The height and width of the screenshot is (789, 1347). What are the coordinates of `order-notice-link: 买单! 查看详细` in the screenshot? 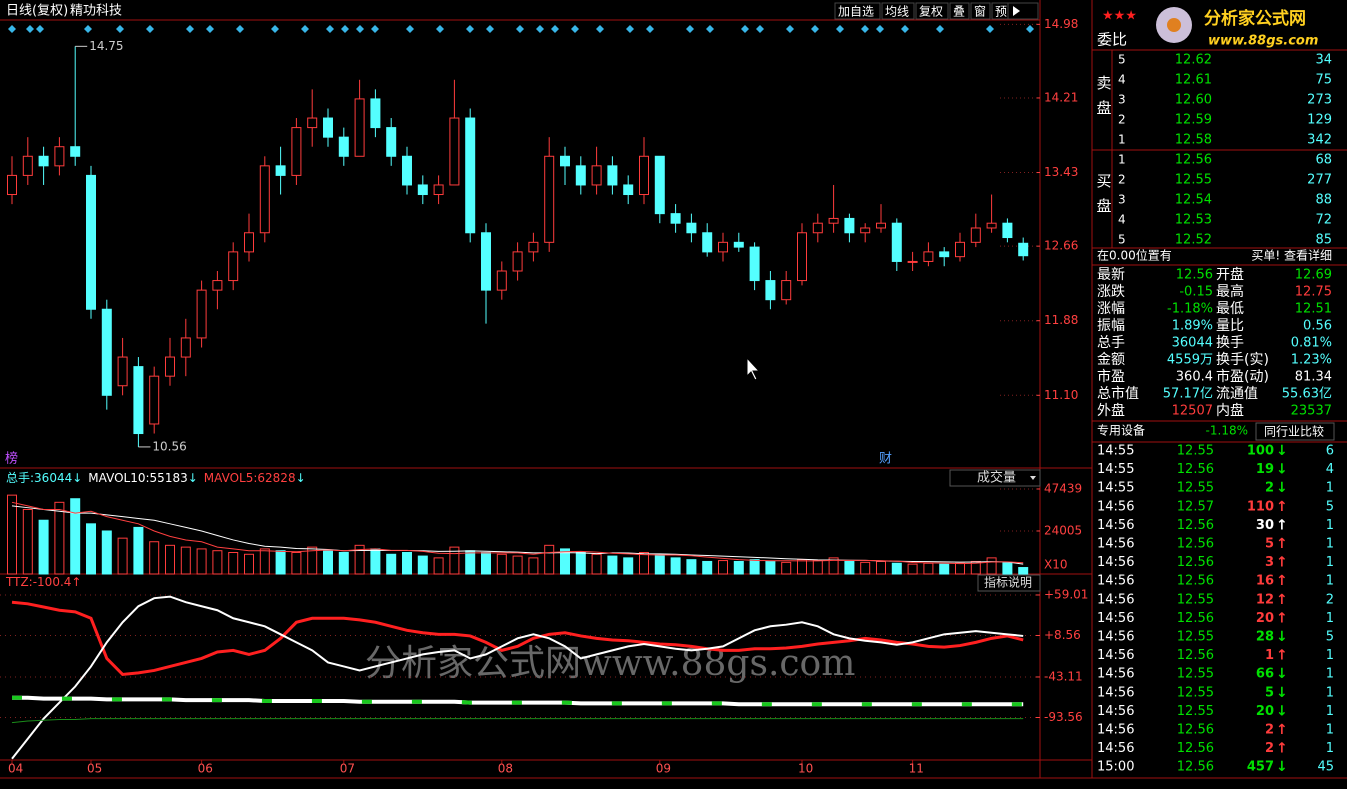 It's located at (1291, 255).